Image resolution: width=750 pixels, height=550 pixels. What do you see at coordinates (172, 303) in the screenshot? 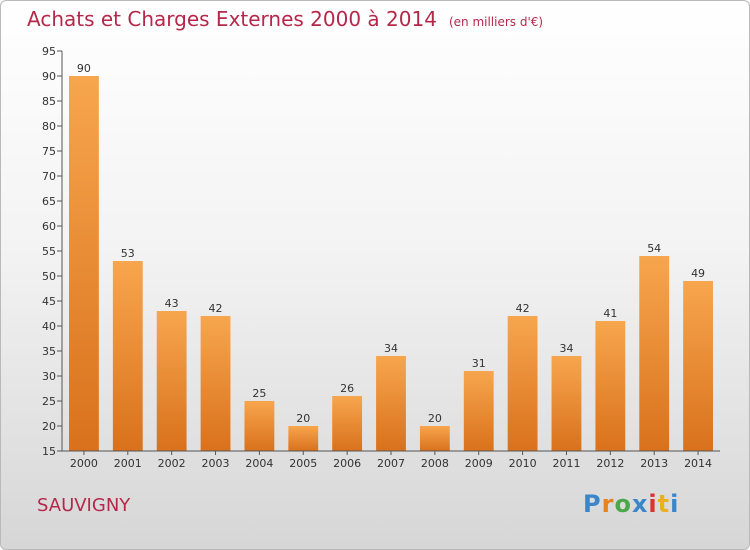
I see `bar-value-label: 43` at bounding box center [172, 303].